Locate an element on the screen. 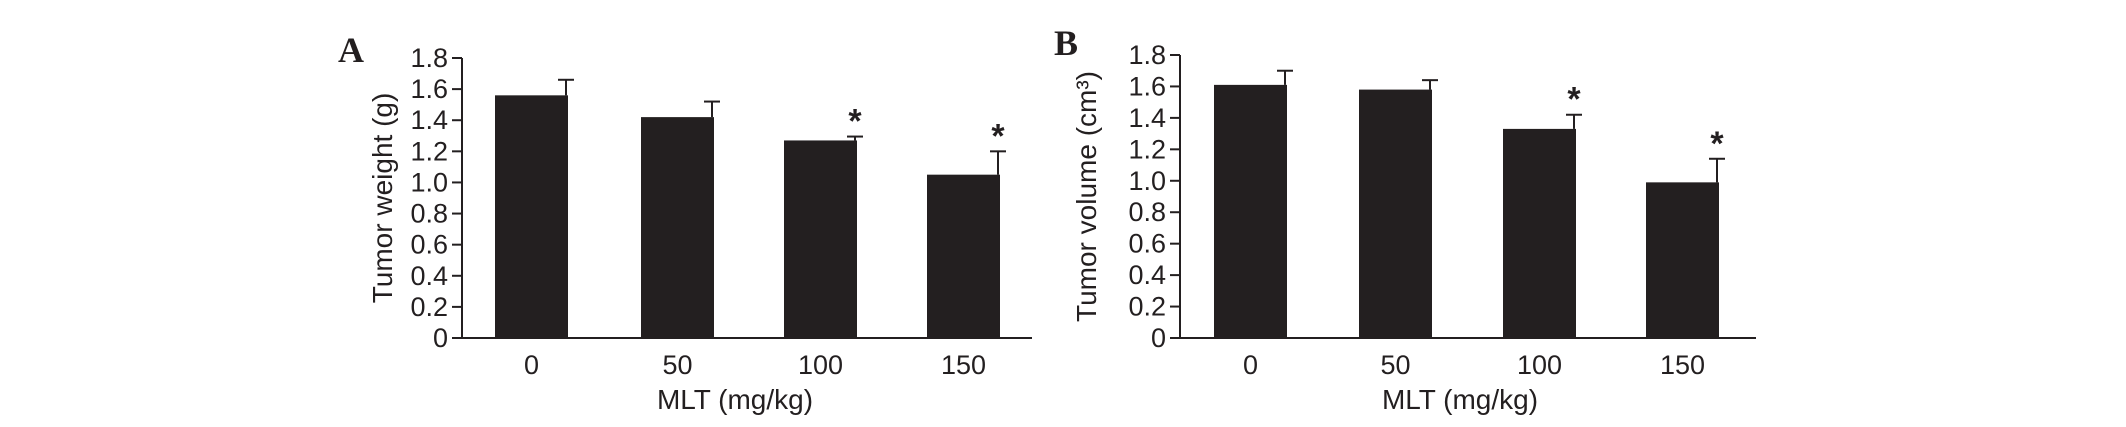 The width and height of the screenshot is (2126, 427). y-axis-title: Tumor weight (g) is located at coordinates (382, 198).